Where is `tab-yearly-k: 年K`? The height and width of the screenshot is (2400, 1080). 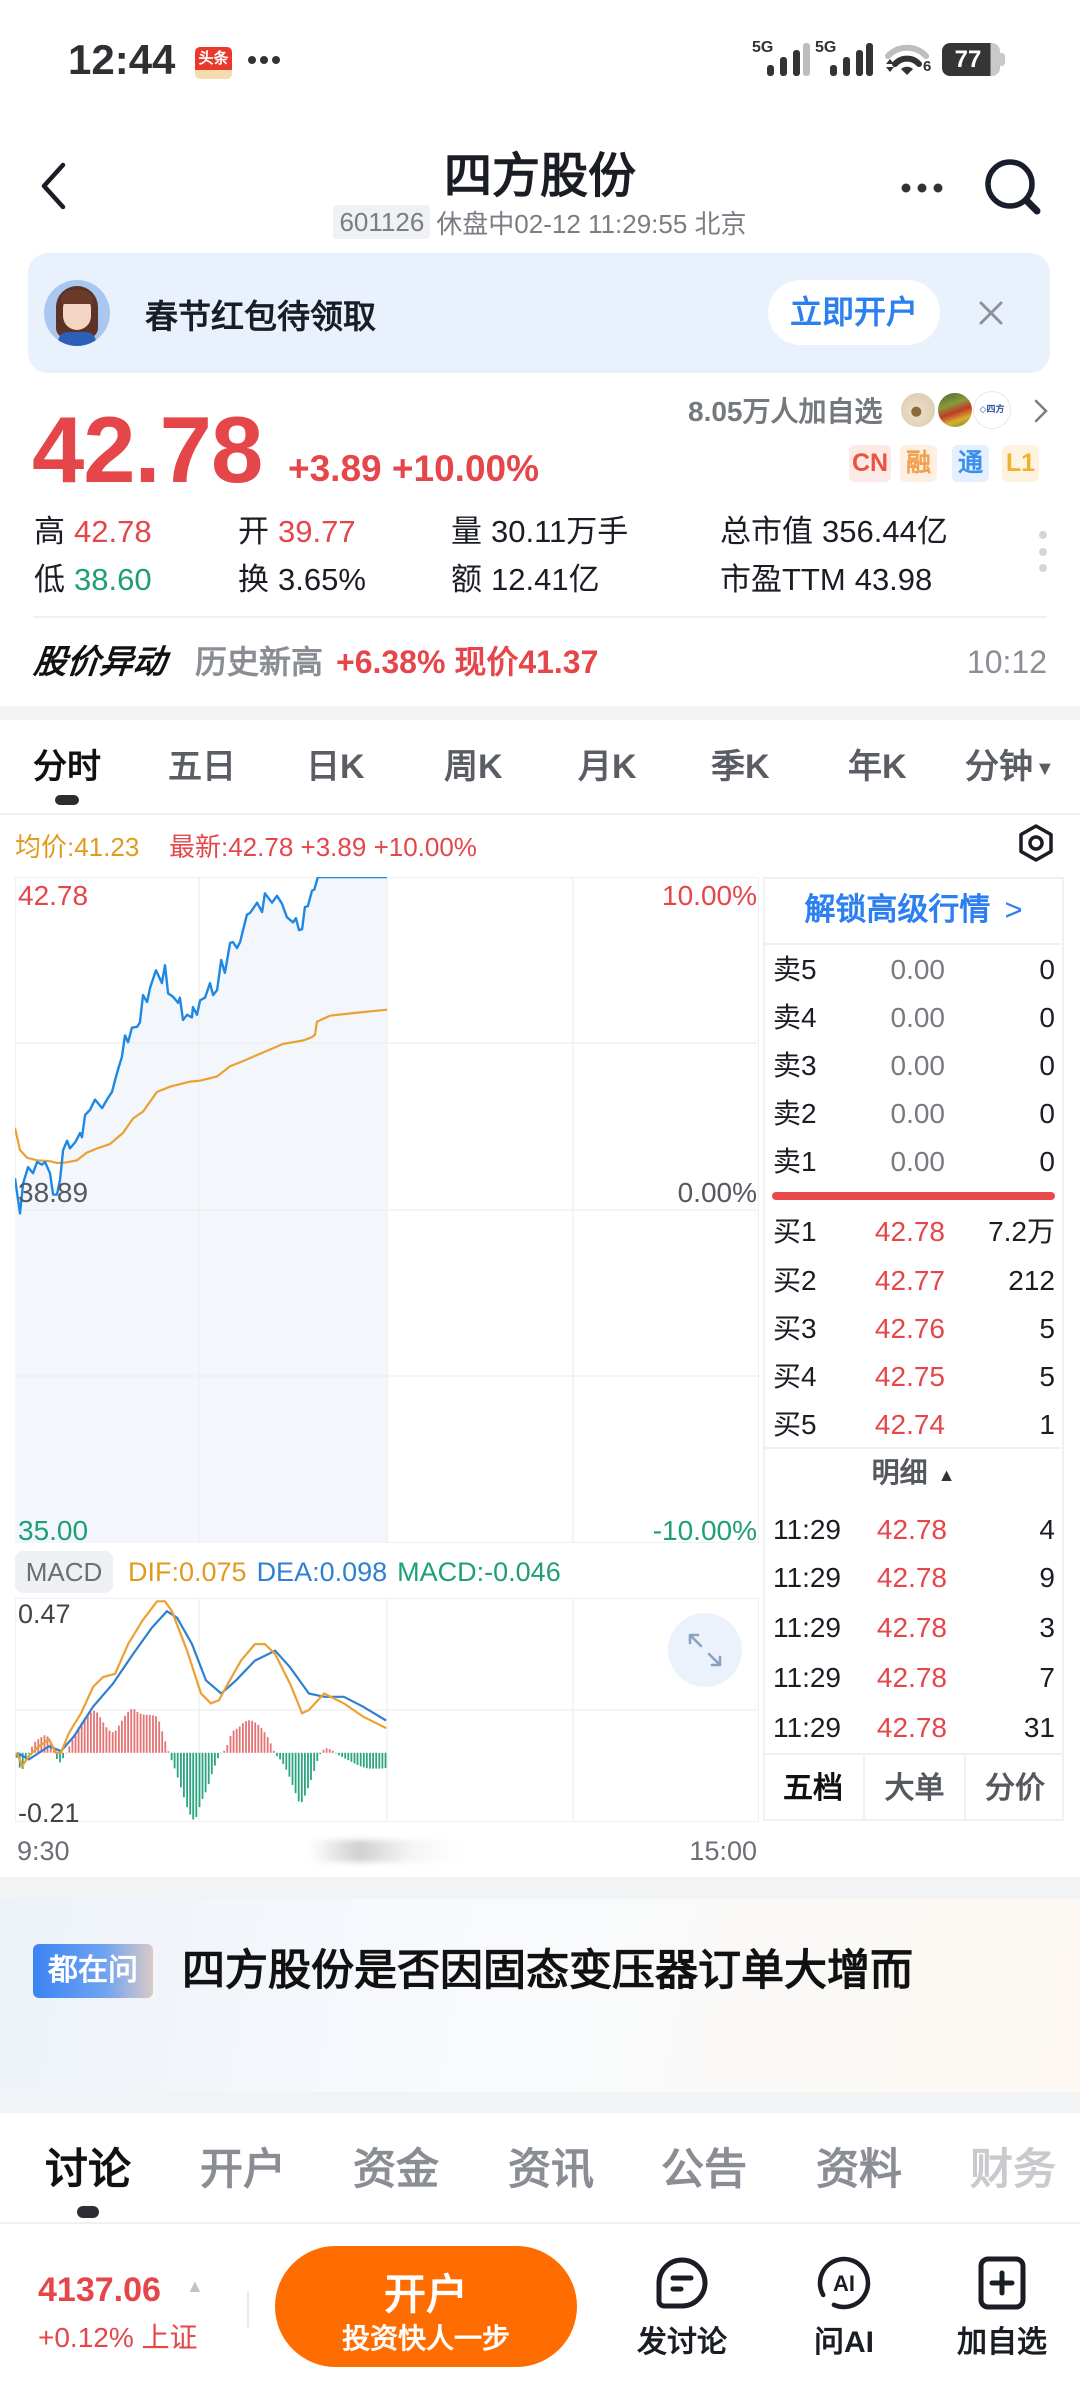
tab-yearly-k: 年K is located at coordinates (877, 767).